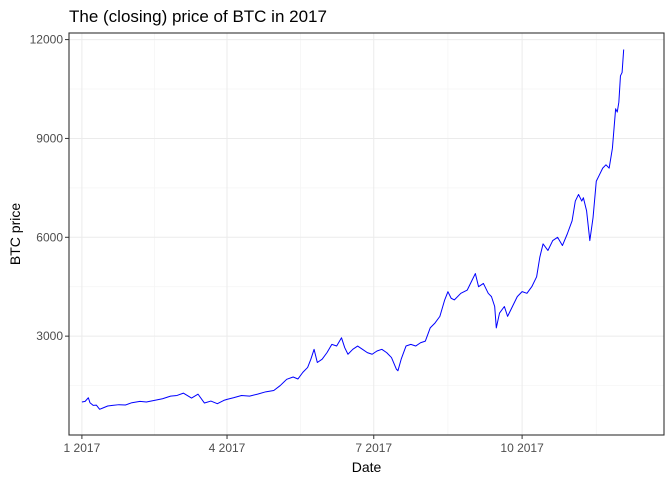  I want to click on y-tick-label: 6000, so click(49, 237).